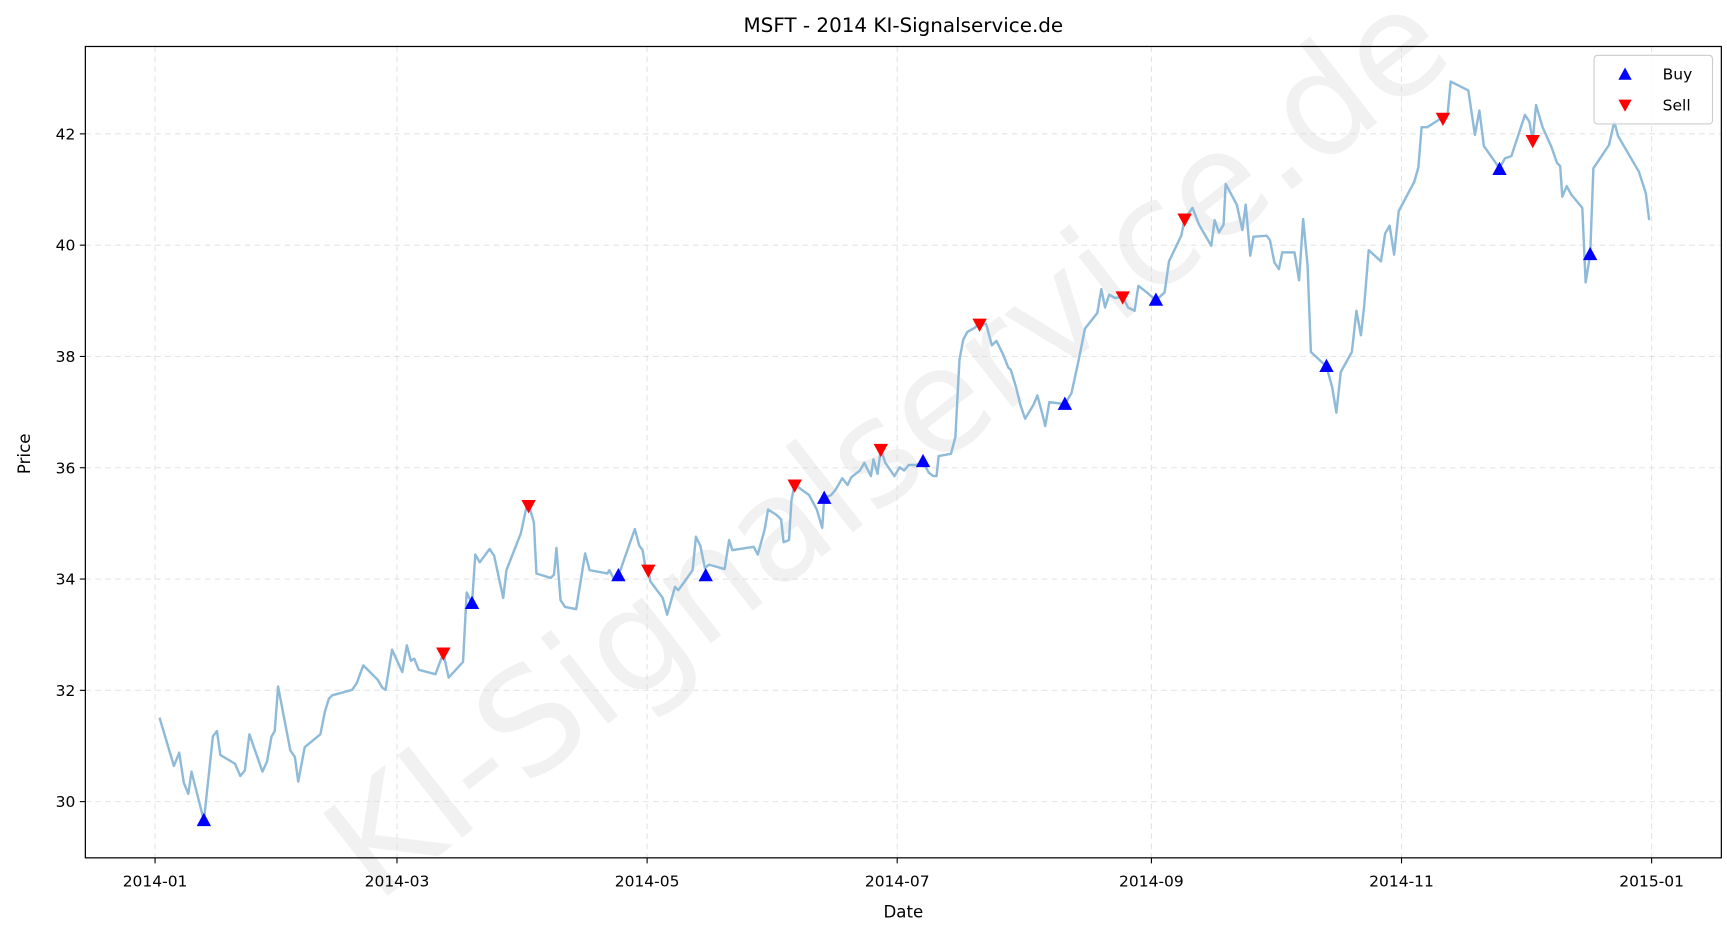 This screenshot has height=932, width=1727. I want to click on legend-box, so click(1653, 89).